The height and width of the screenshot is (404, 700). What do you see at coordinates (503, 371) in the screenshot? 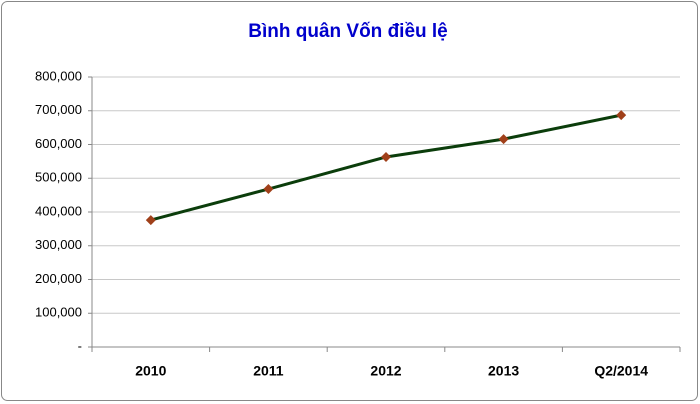
I see `x-tick-label: 2013` at bounding box center [503, 371].